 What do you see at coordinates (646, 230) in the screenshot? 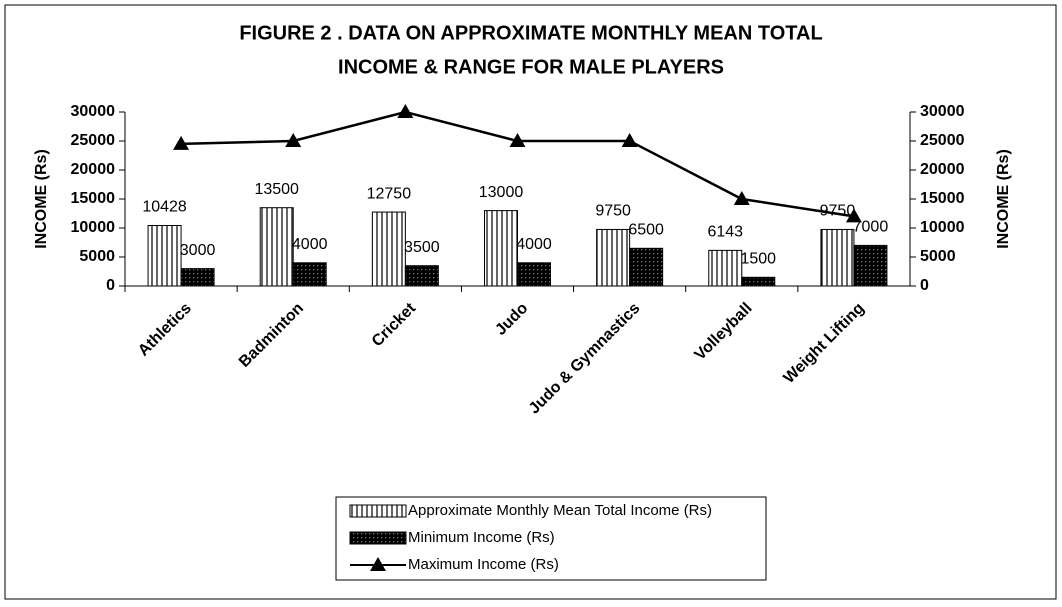
I see `data-label: 6500` at bounding box center [646, 230].